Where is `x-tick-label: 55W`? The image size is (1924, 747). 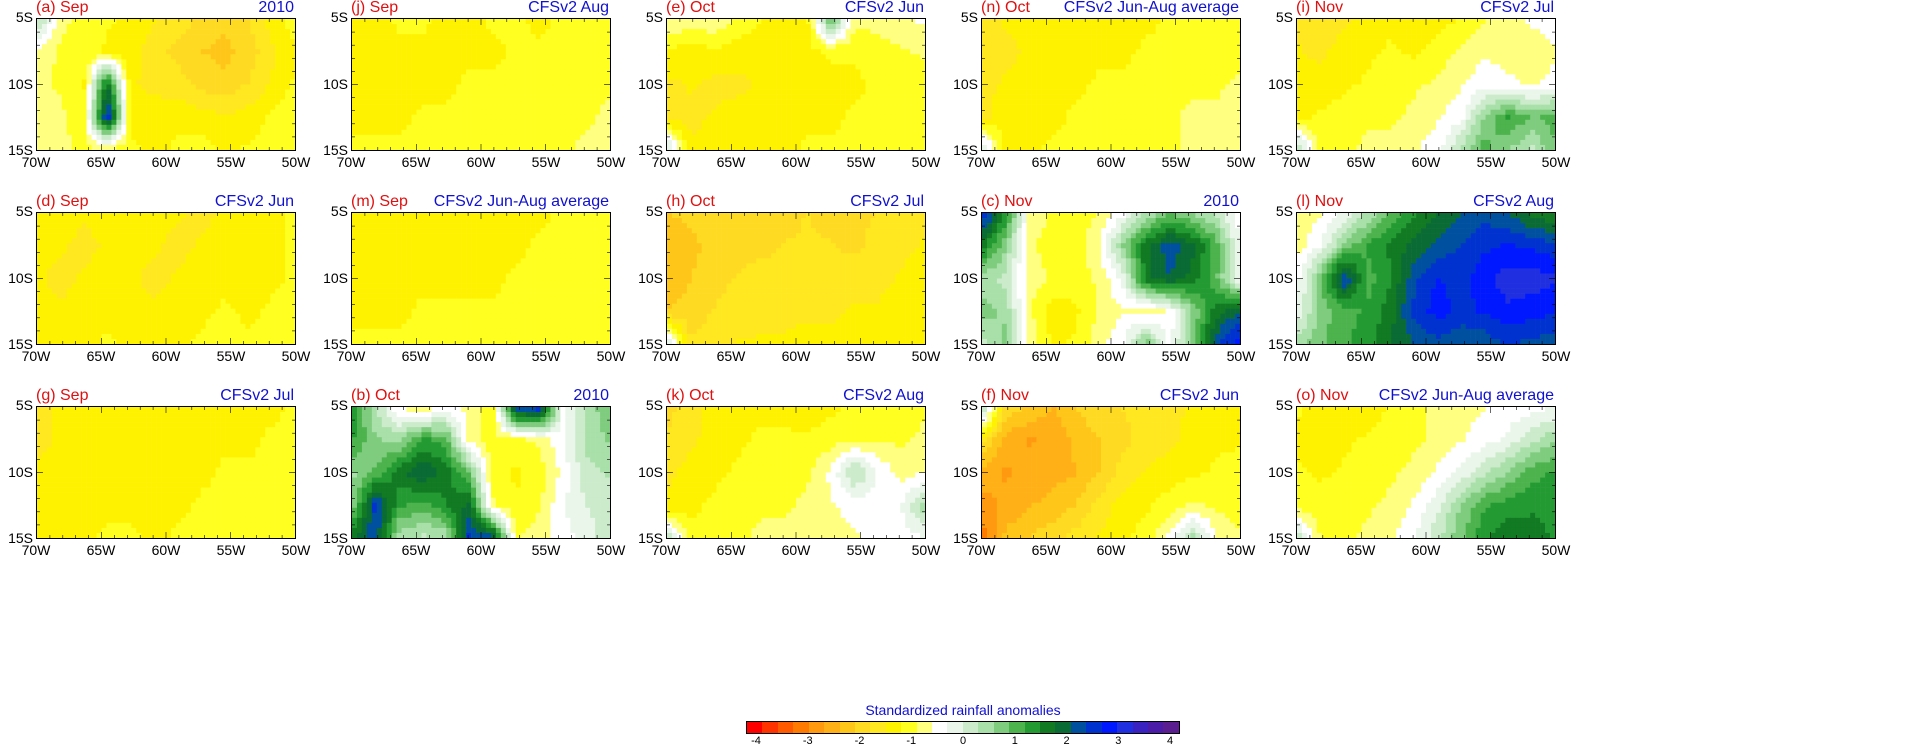 x-tick-label: 55W is located at coordinates (231, 550).